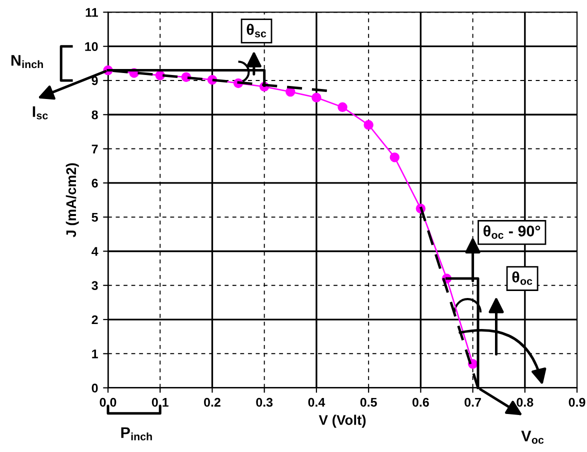 Image resolution: width=587 pixels, height=452 pixels. I want to click on y-tick-label: 7, so click(95, 149).